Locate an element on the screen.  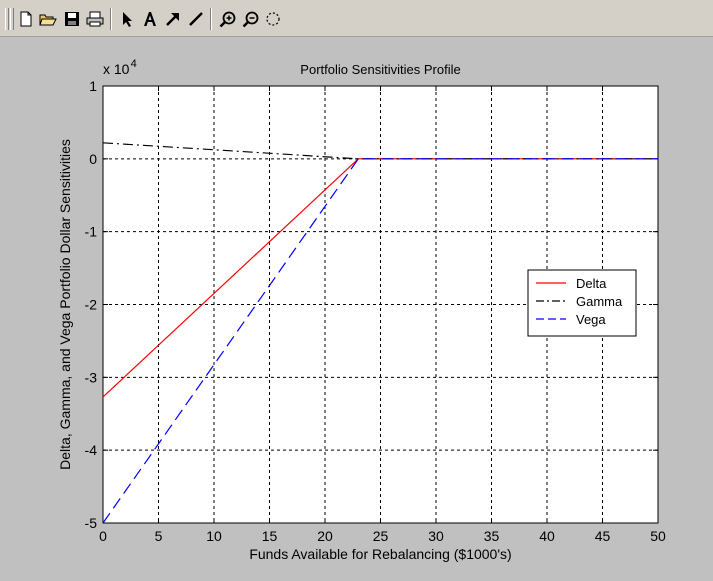
select-arrow-icon is located at coordinates (127, 19).